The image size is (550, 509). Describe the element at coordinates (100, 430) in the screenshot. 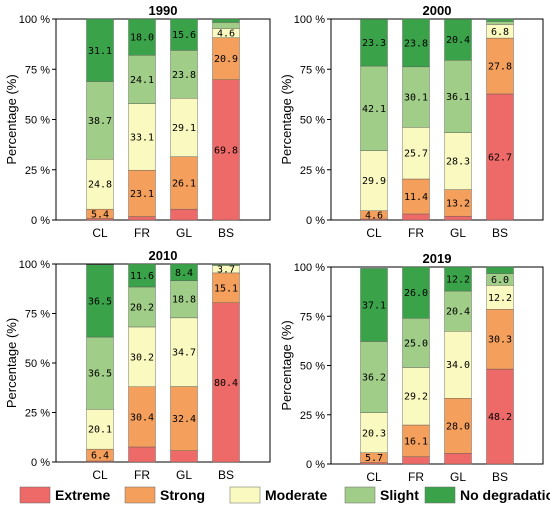

I see `data-label: 20.1` at that location.